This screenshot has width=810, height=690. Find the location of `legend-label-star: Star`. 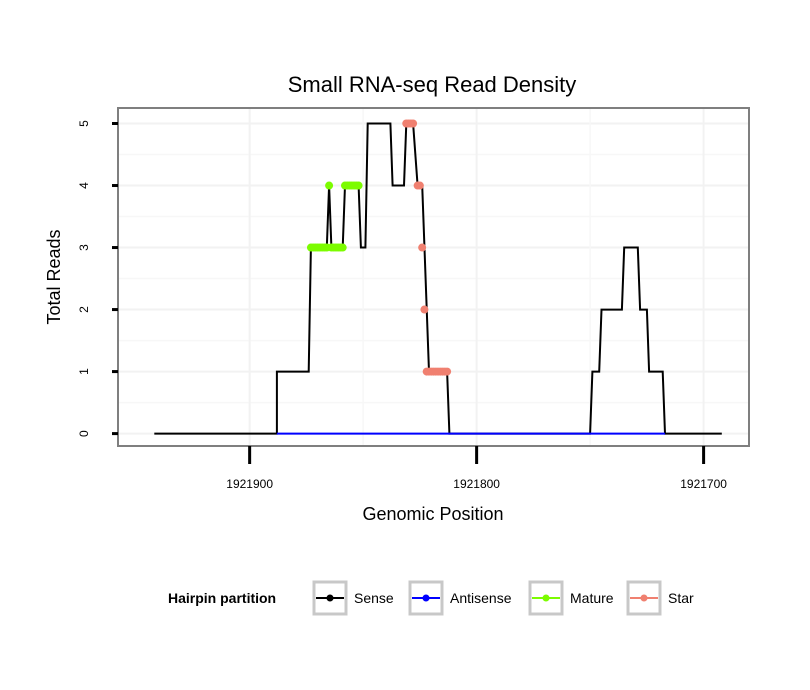

legend-label-star: Star is located at coordinates (681, 598).